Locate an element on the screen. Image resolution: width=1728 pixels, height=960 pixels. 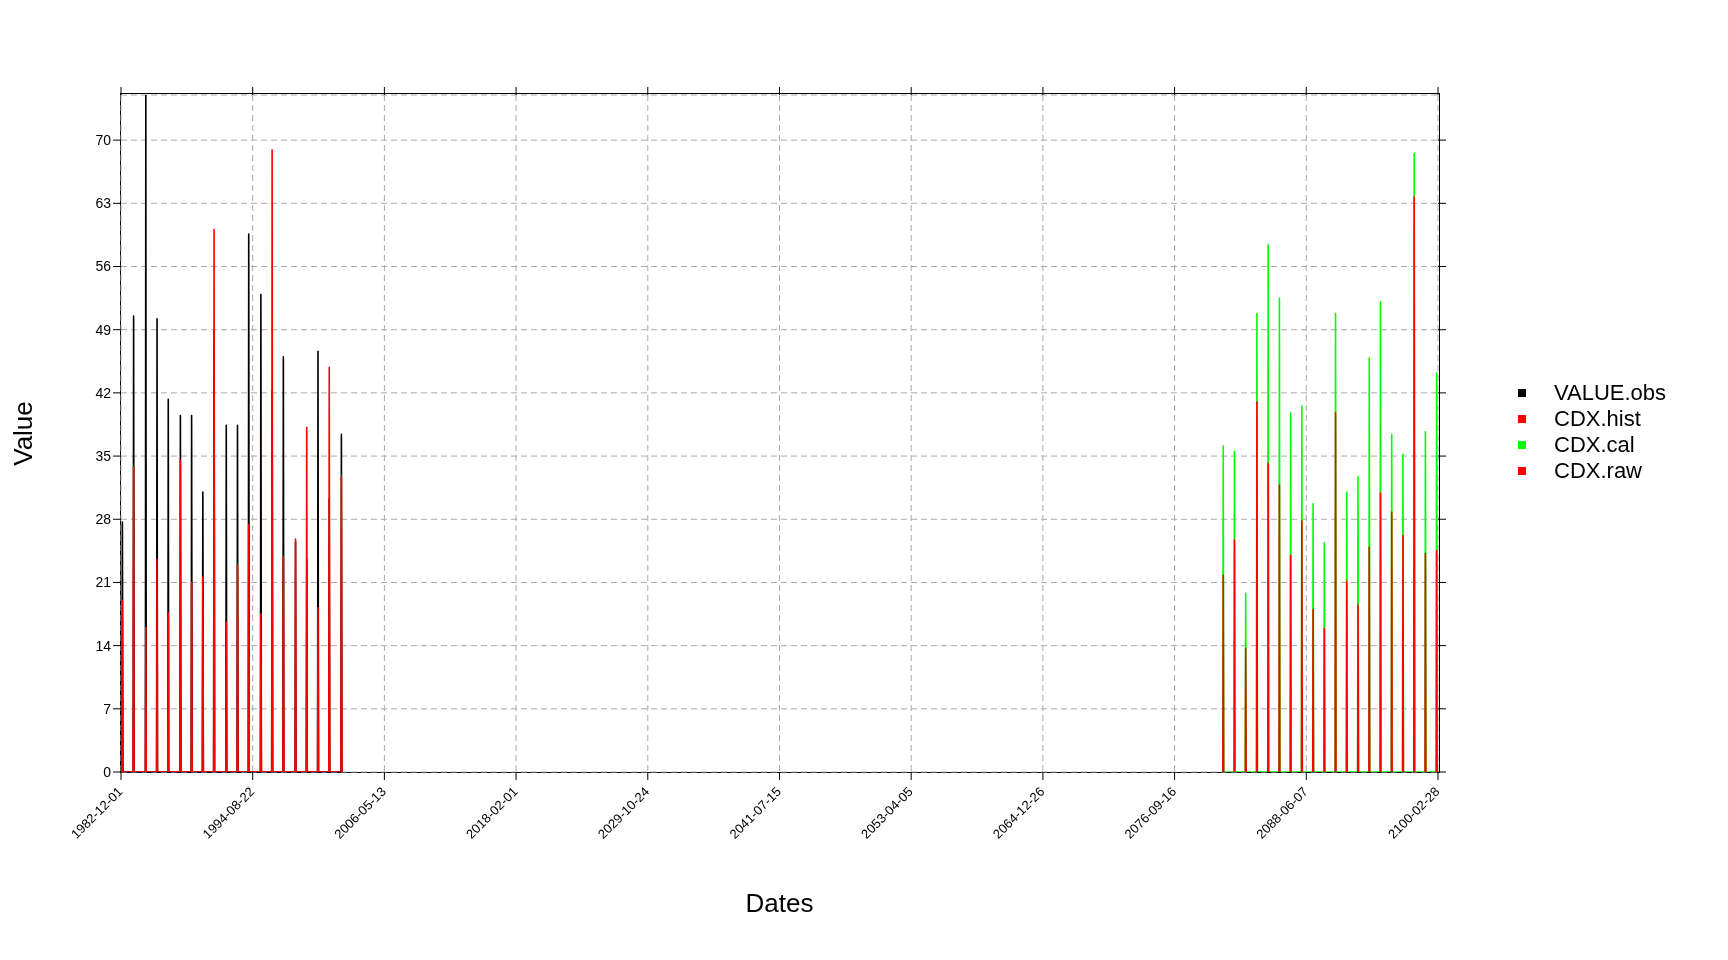
y-tick-label: 63 is located at coordinates (103, 203).